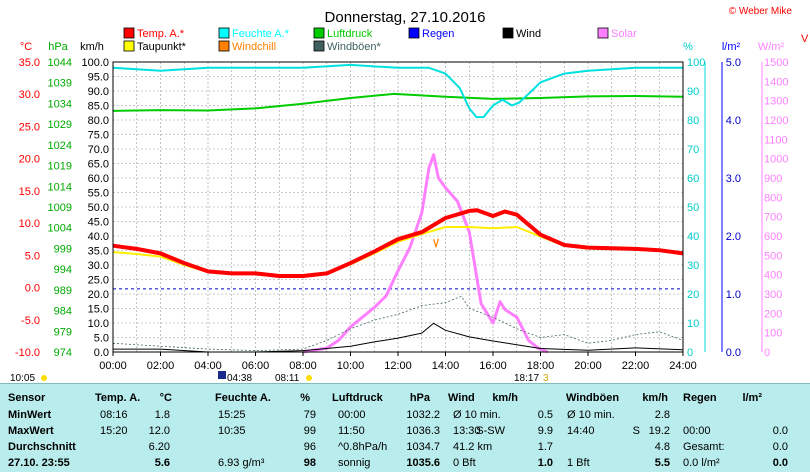 This screenshot has height=472, width=810. What do you see at coordinates (222, 375) in the screenshot?
I see `moon-icon` at bounding box center [222, 375].